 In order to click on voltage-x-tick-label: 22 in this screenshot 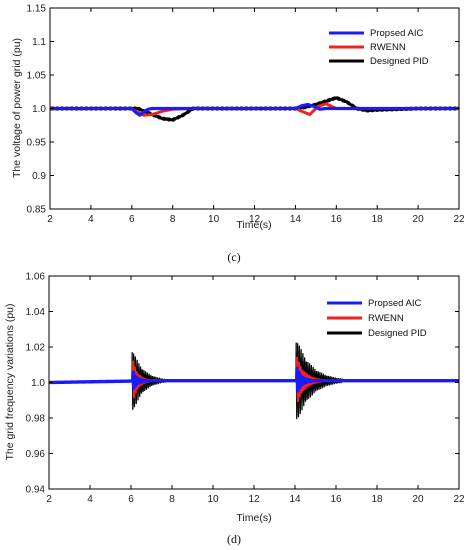, I will do `click(459, 219)`.